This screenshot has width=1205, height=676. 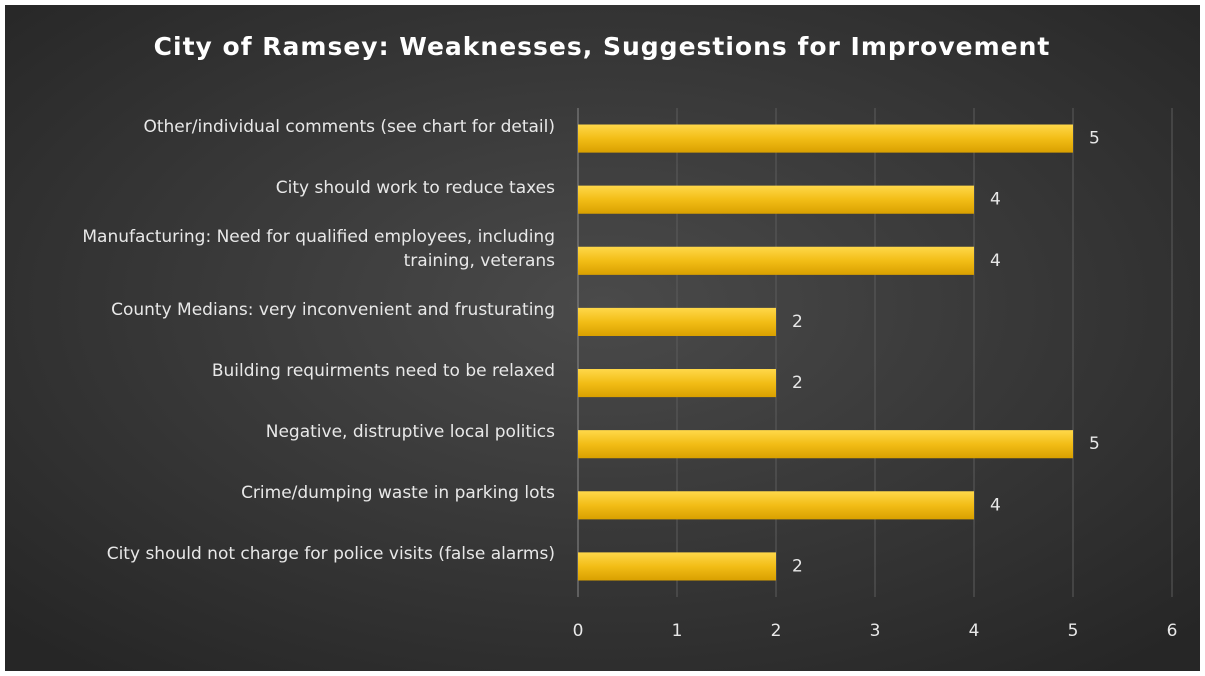 What do you see at coordinates (398, 493) in the screenshot?
I see `category-label: Crime/dumping waste in parking lots` at bounding box center [398, 493].